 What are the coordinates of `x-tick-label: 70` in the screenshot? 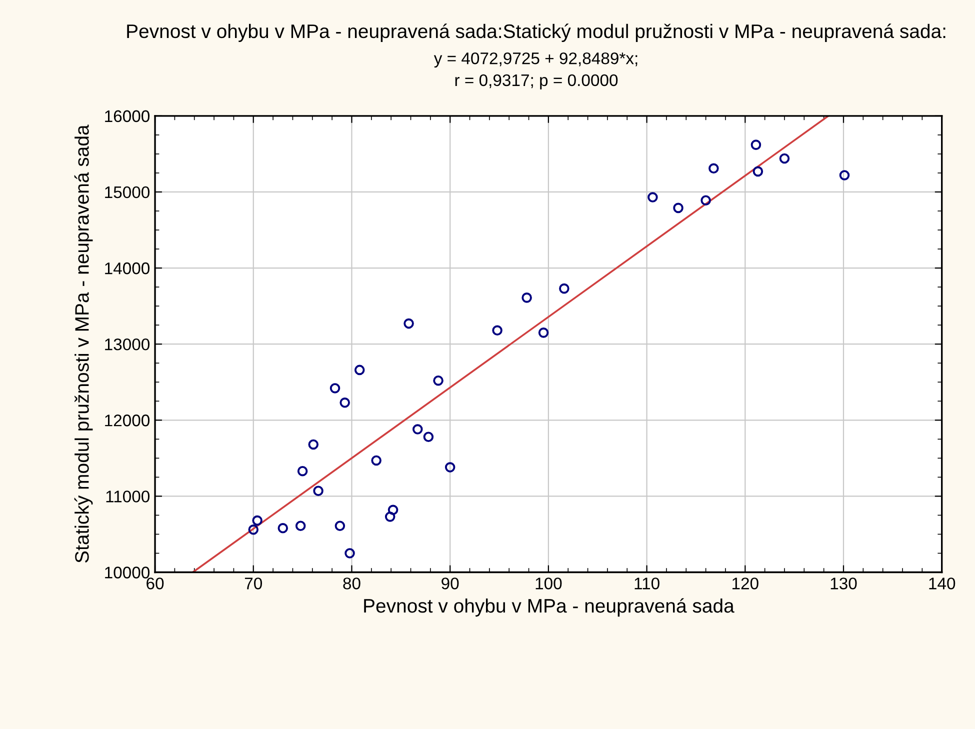 It's located at (253, 584).